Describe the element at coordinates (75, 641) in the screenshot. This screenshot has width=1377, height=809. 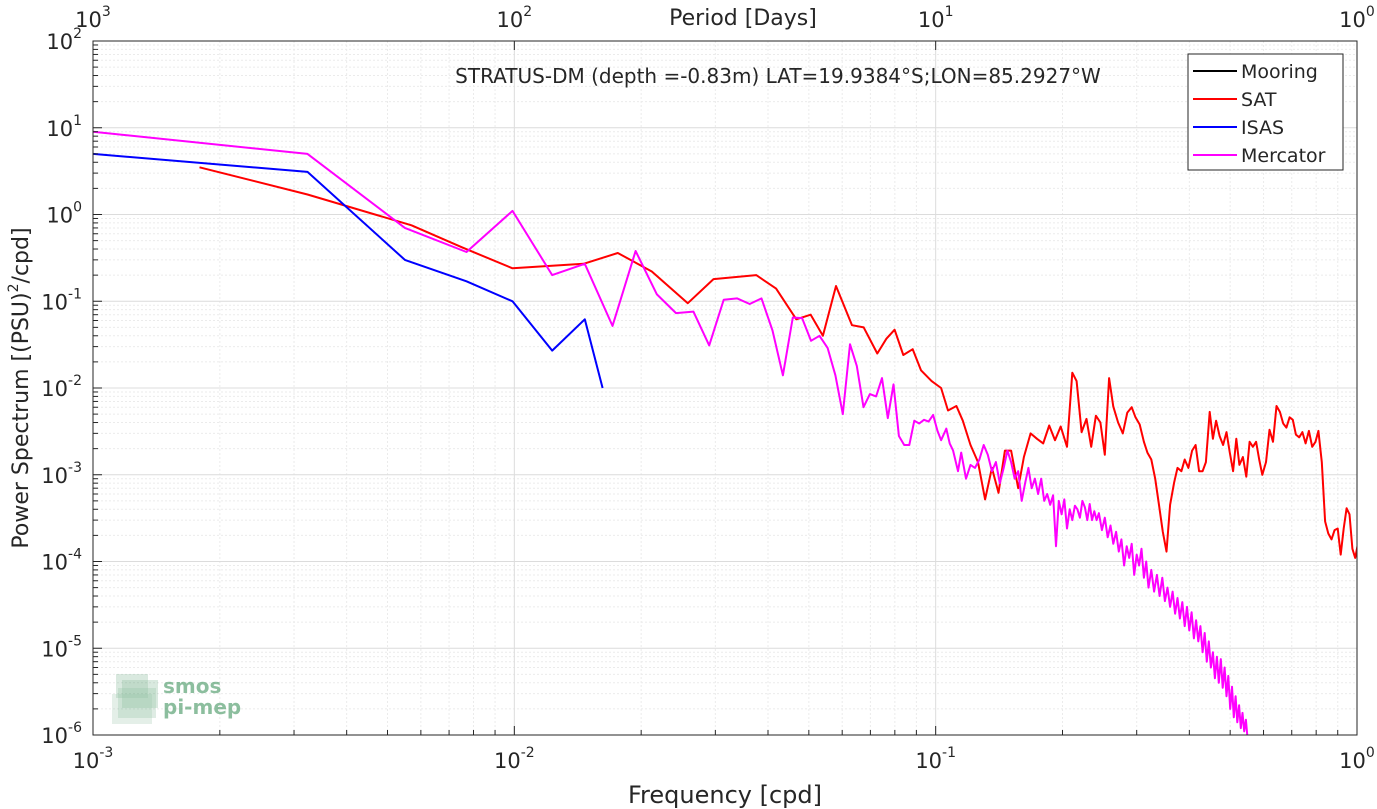
I see `y-tick-label-exponent: -5` at that location.